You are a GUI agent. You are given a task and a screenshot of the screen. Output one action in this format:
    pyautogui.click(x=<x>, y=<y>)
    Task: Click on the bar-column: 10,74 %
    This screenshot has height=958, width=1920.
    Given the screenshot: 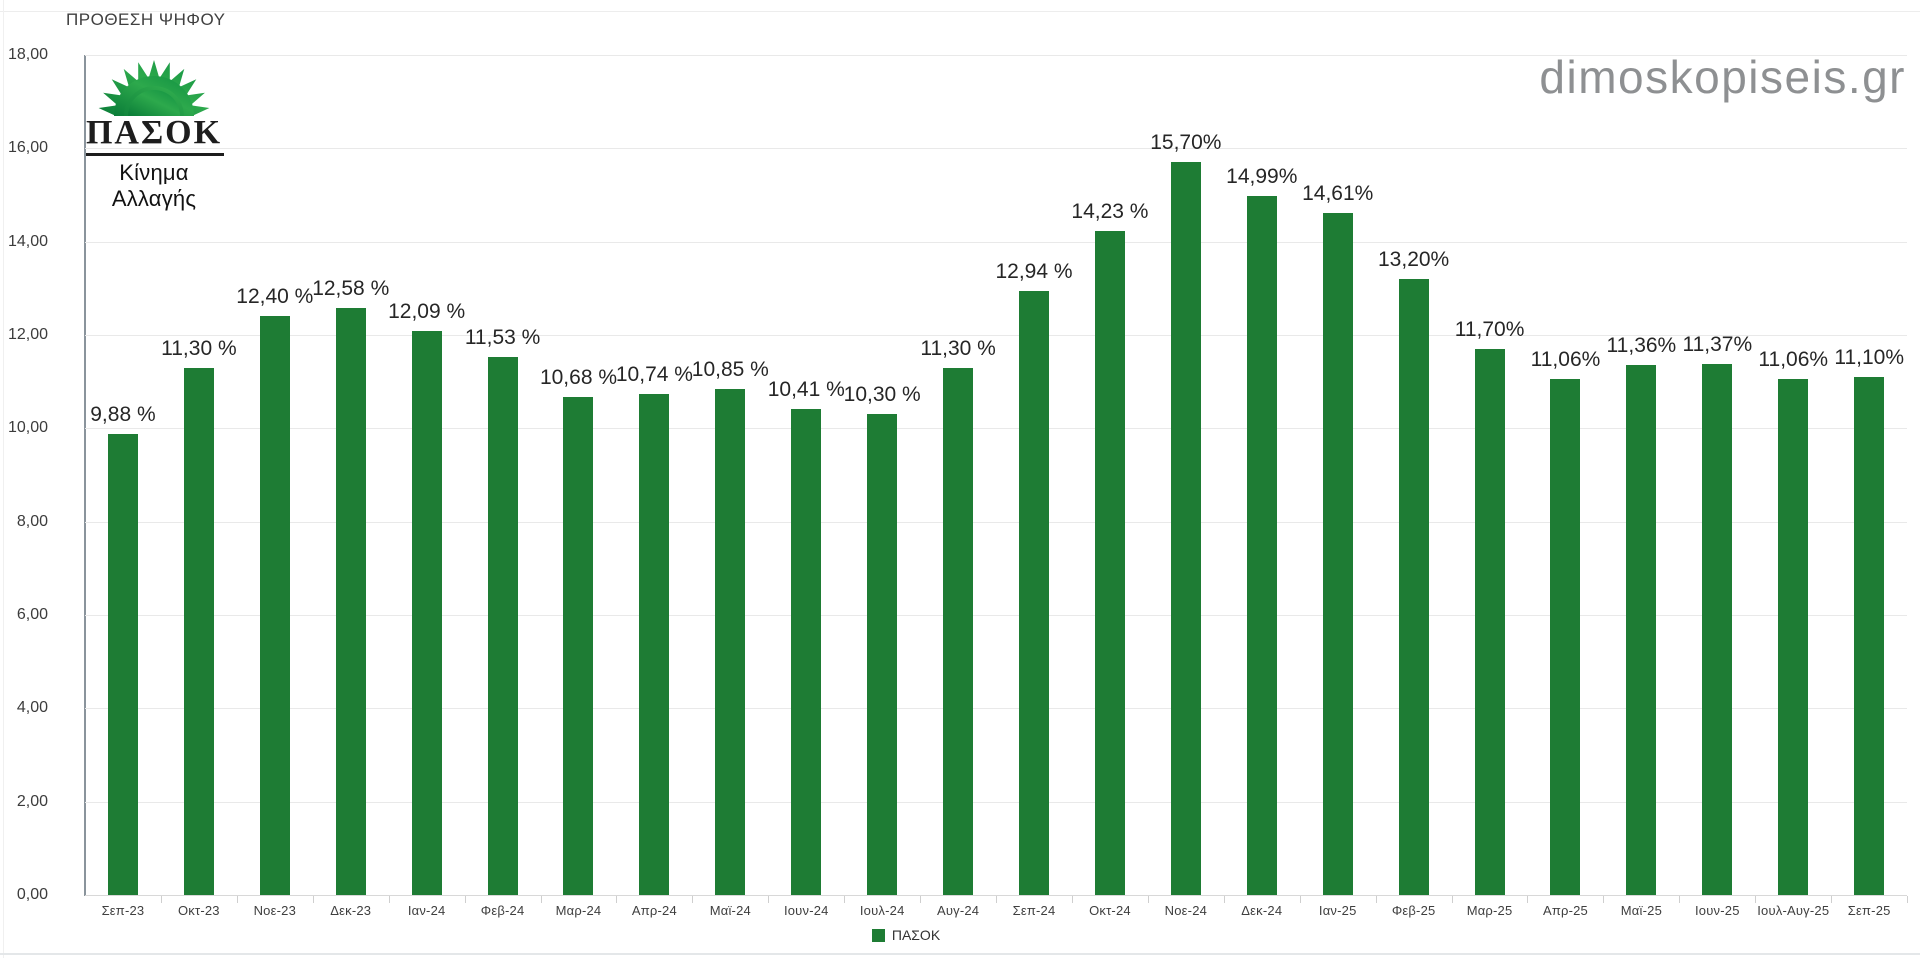 What is the action you would take?
    pyautogui.click(x=654, y=475)
    